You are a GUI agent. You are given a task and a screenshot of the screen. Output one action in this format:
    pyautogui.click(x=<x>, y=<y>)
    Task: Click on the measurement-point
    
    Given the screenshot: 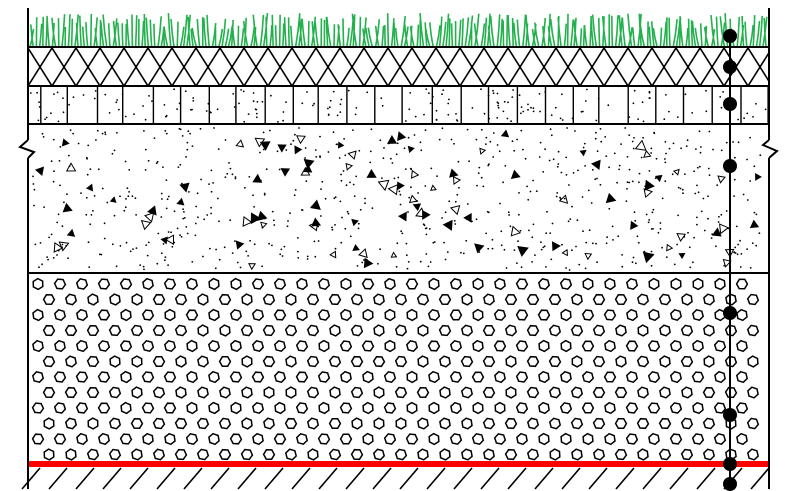 What is the action you would take?
    pyautogui.click(x=730, y=464)
    